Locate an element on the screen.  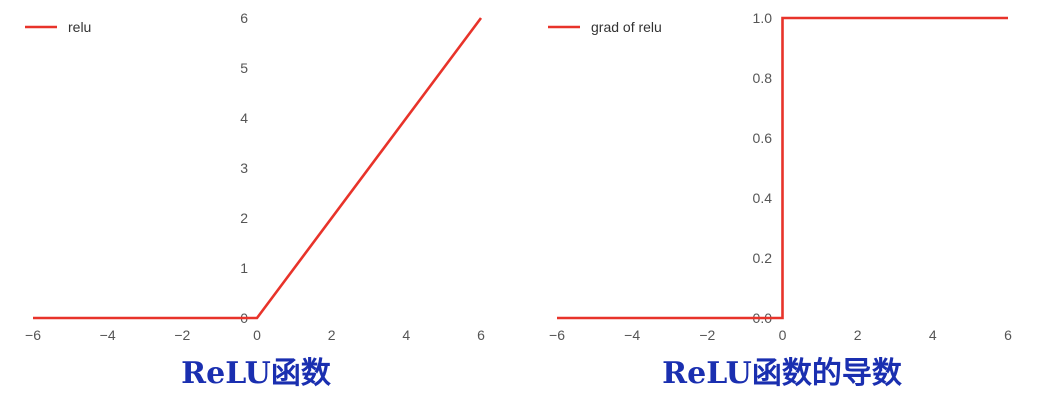
relu-grad-x-tick-label: −4 is located at coordinates (632, 335).